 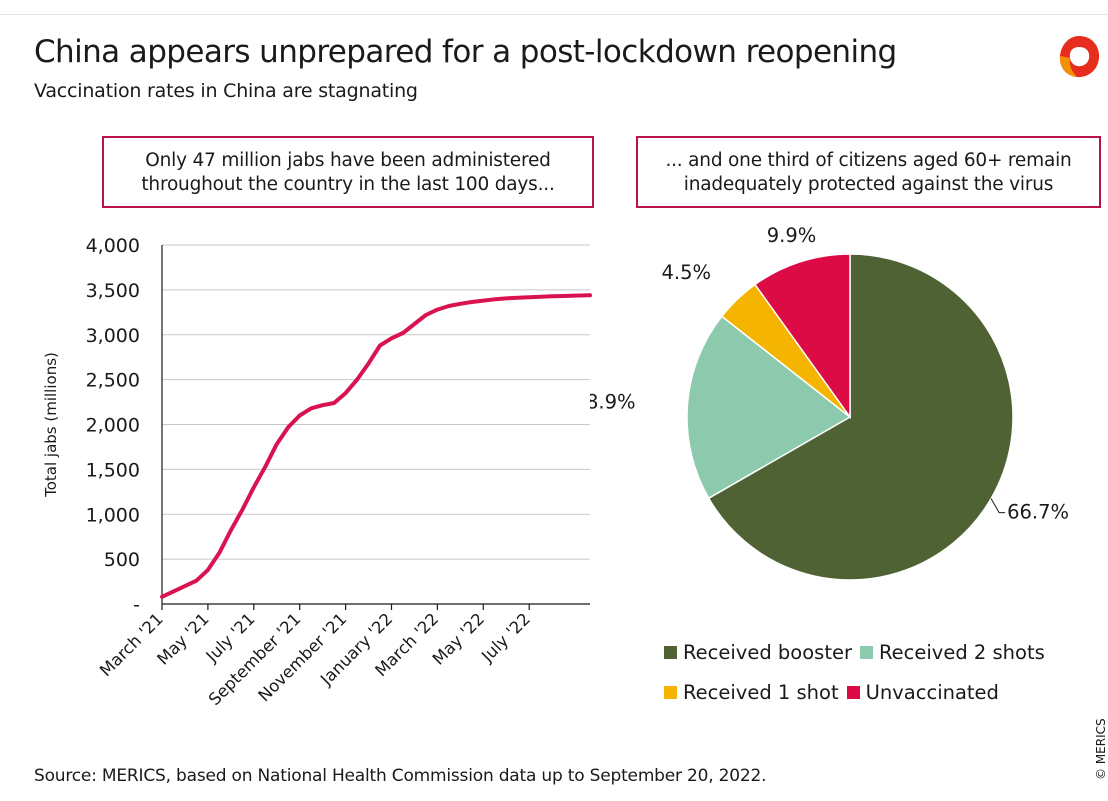 What do you see at coordinates (136, 605) in the screenshot?
I see `y-tick-label: -` at bounding box center [136, 605].